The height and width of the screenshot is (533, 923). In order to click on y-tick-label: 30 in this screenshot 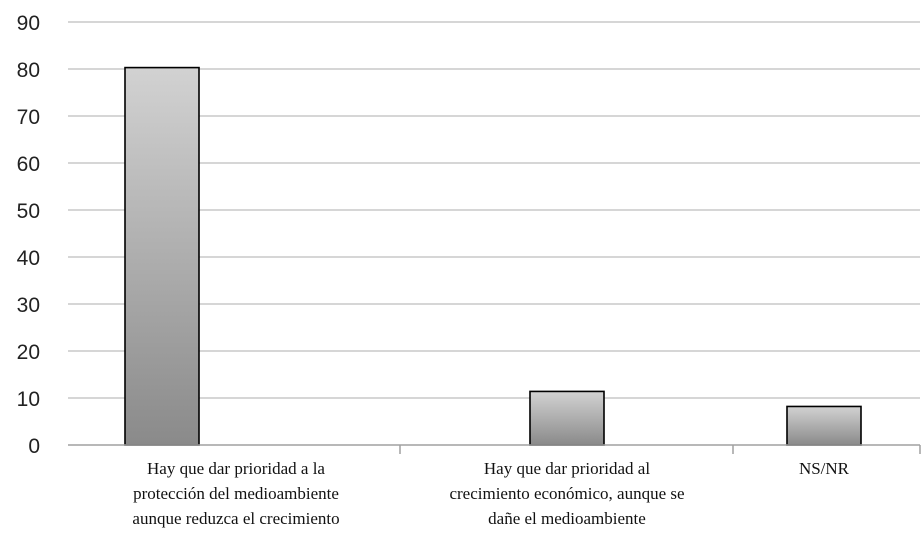, I will do `click(28, 305)`.